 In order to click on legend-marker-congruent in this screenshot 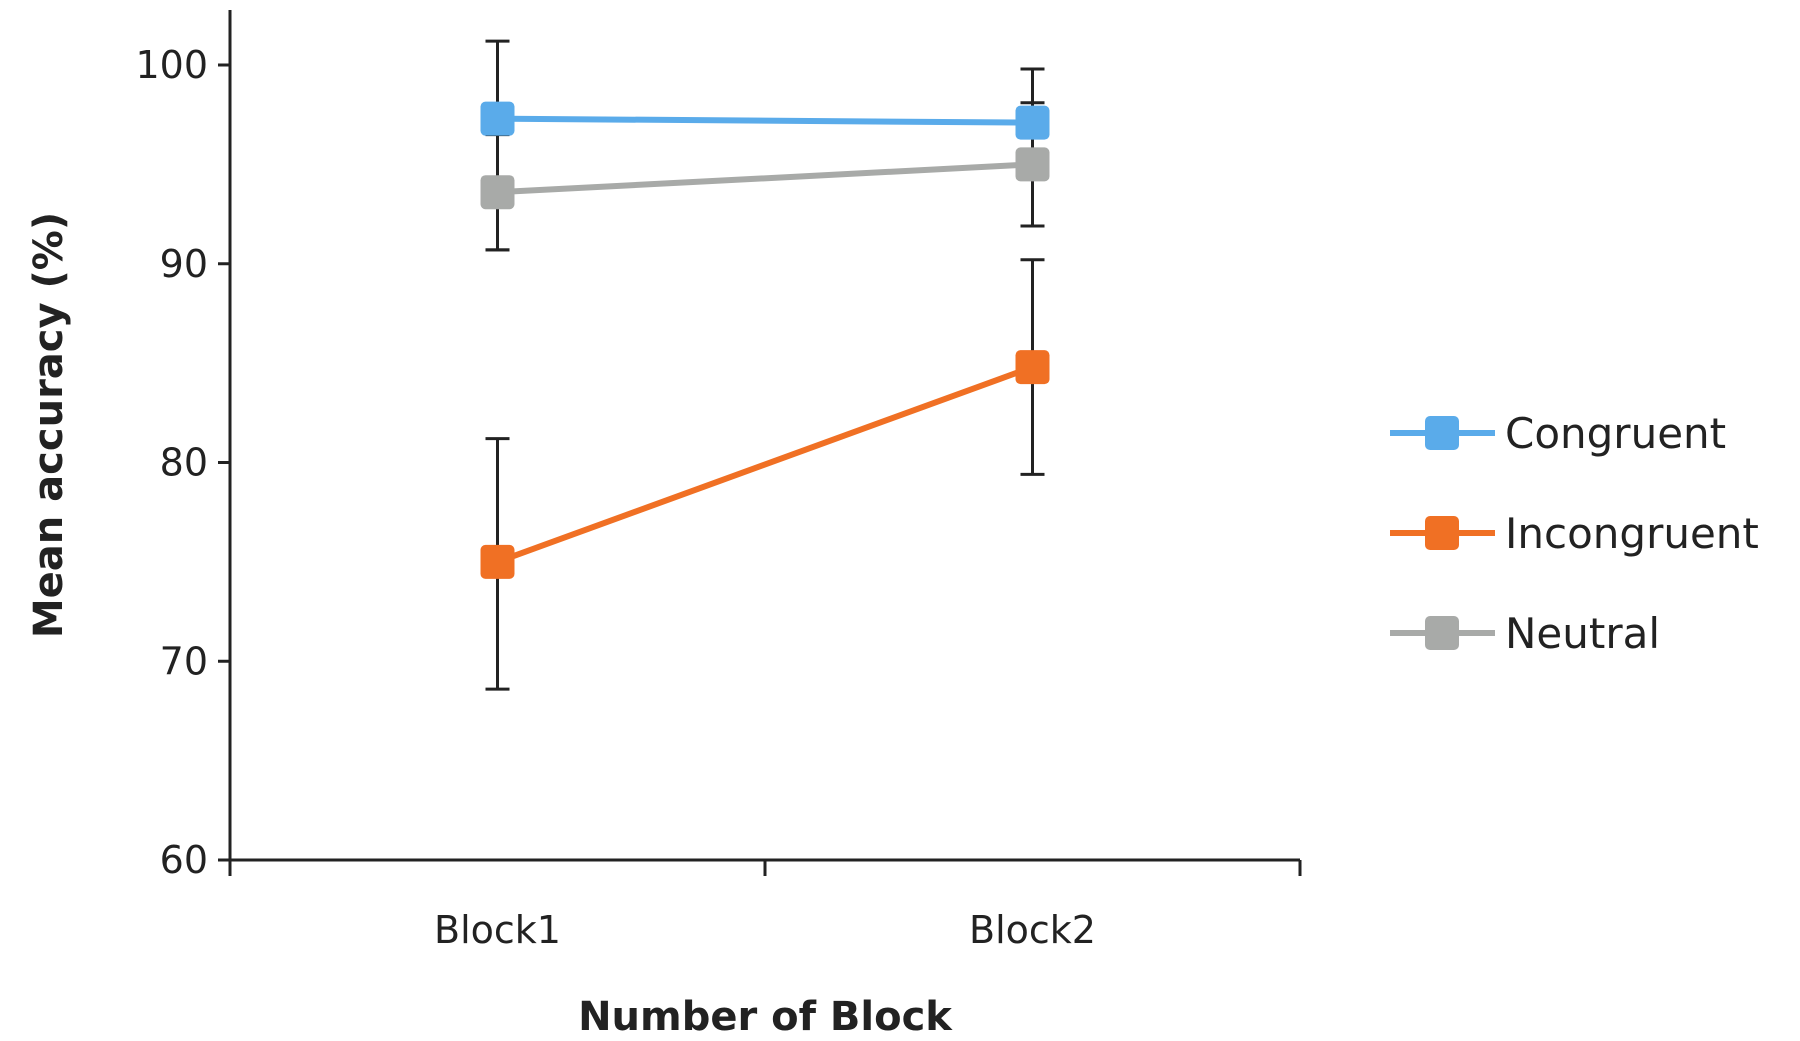, I will do `click(1442, 433)`.